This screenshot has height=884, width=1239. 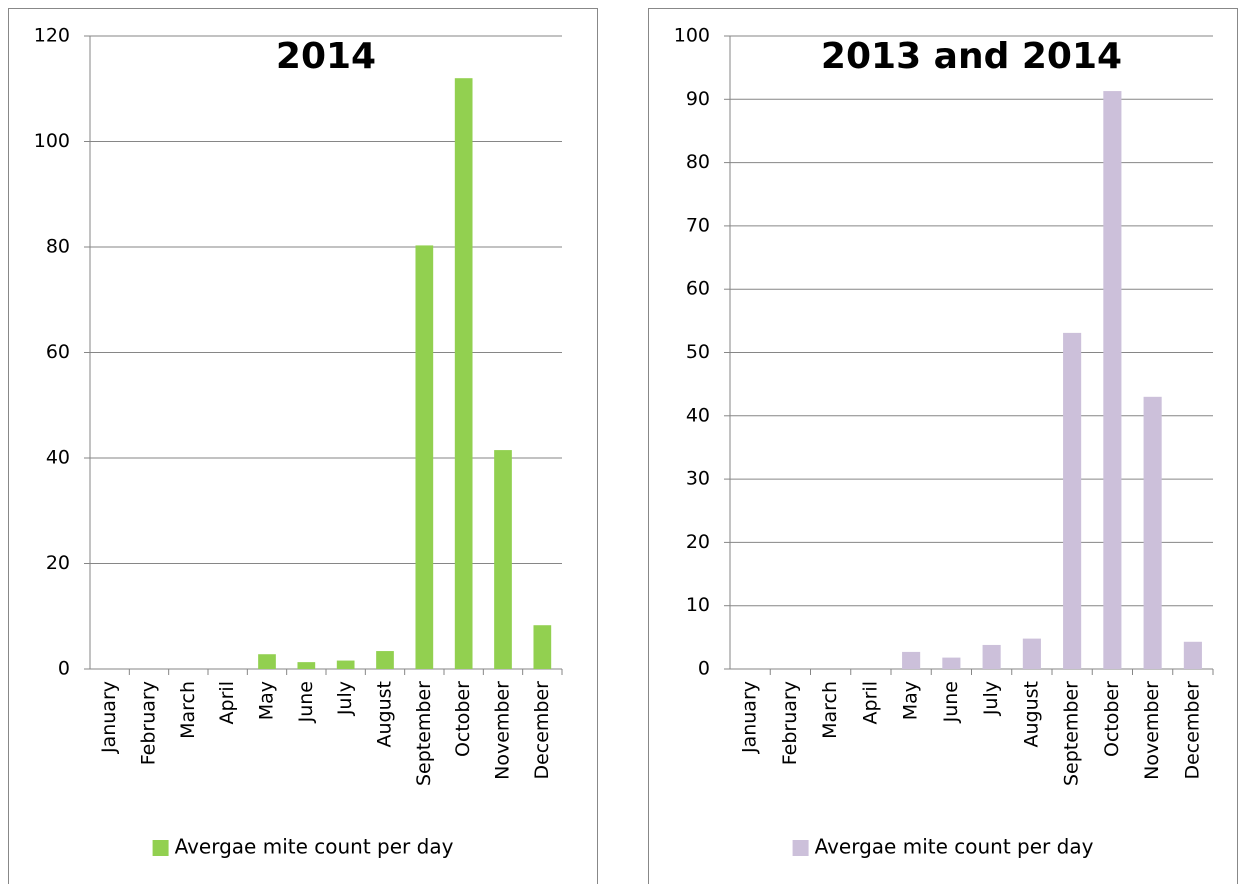 I want to click on y-tick-label: 10, so click(x=698, y=605).